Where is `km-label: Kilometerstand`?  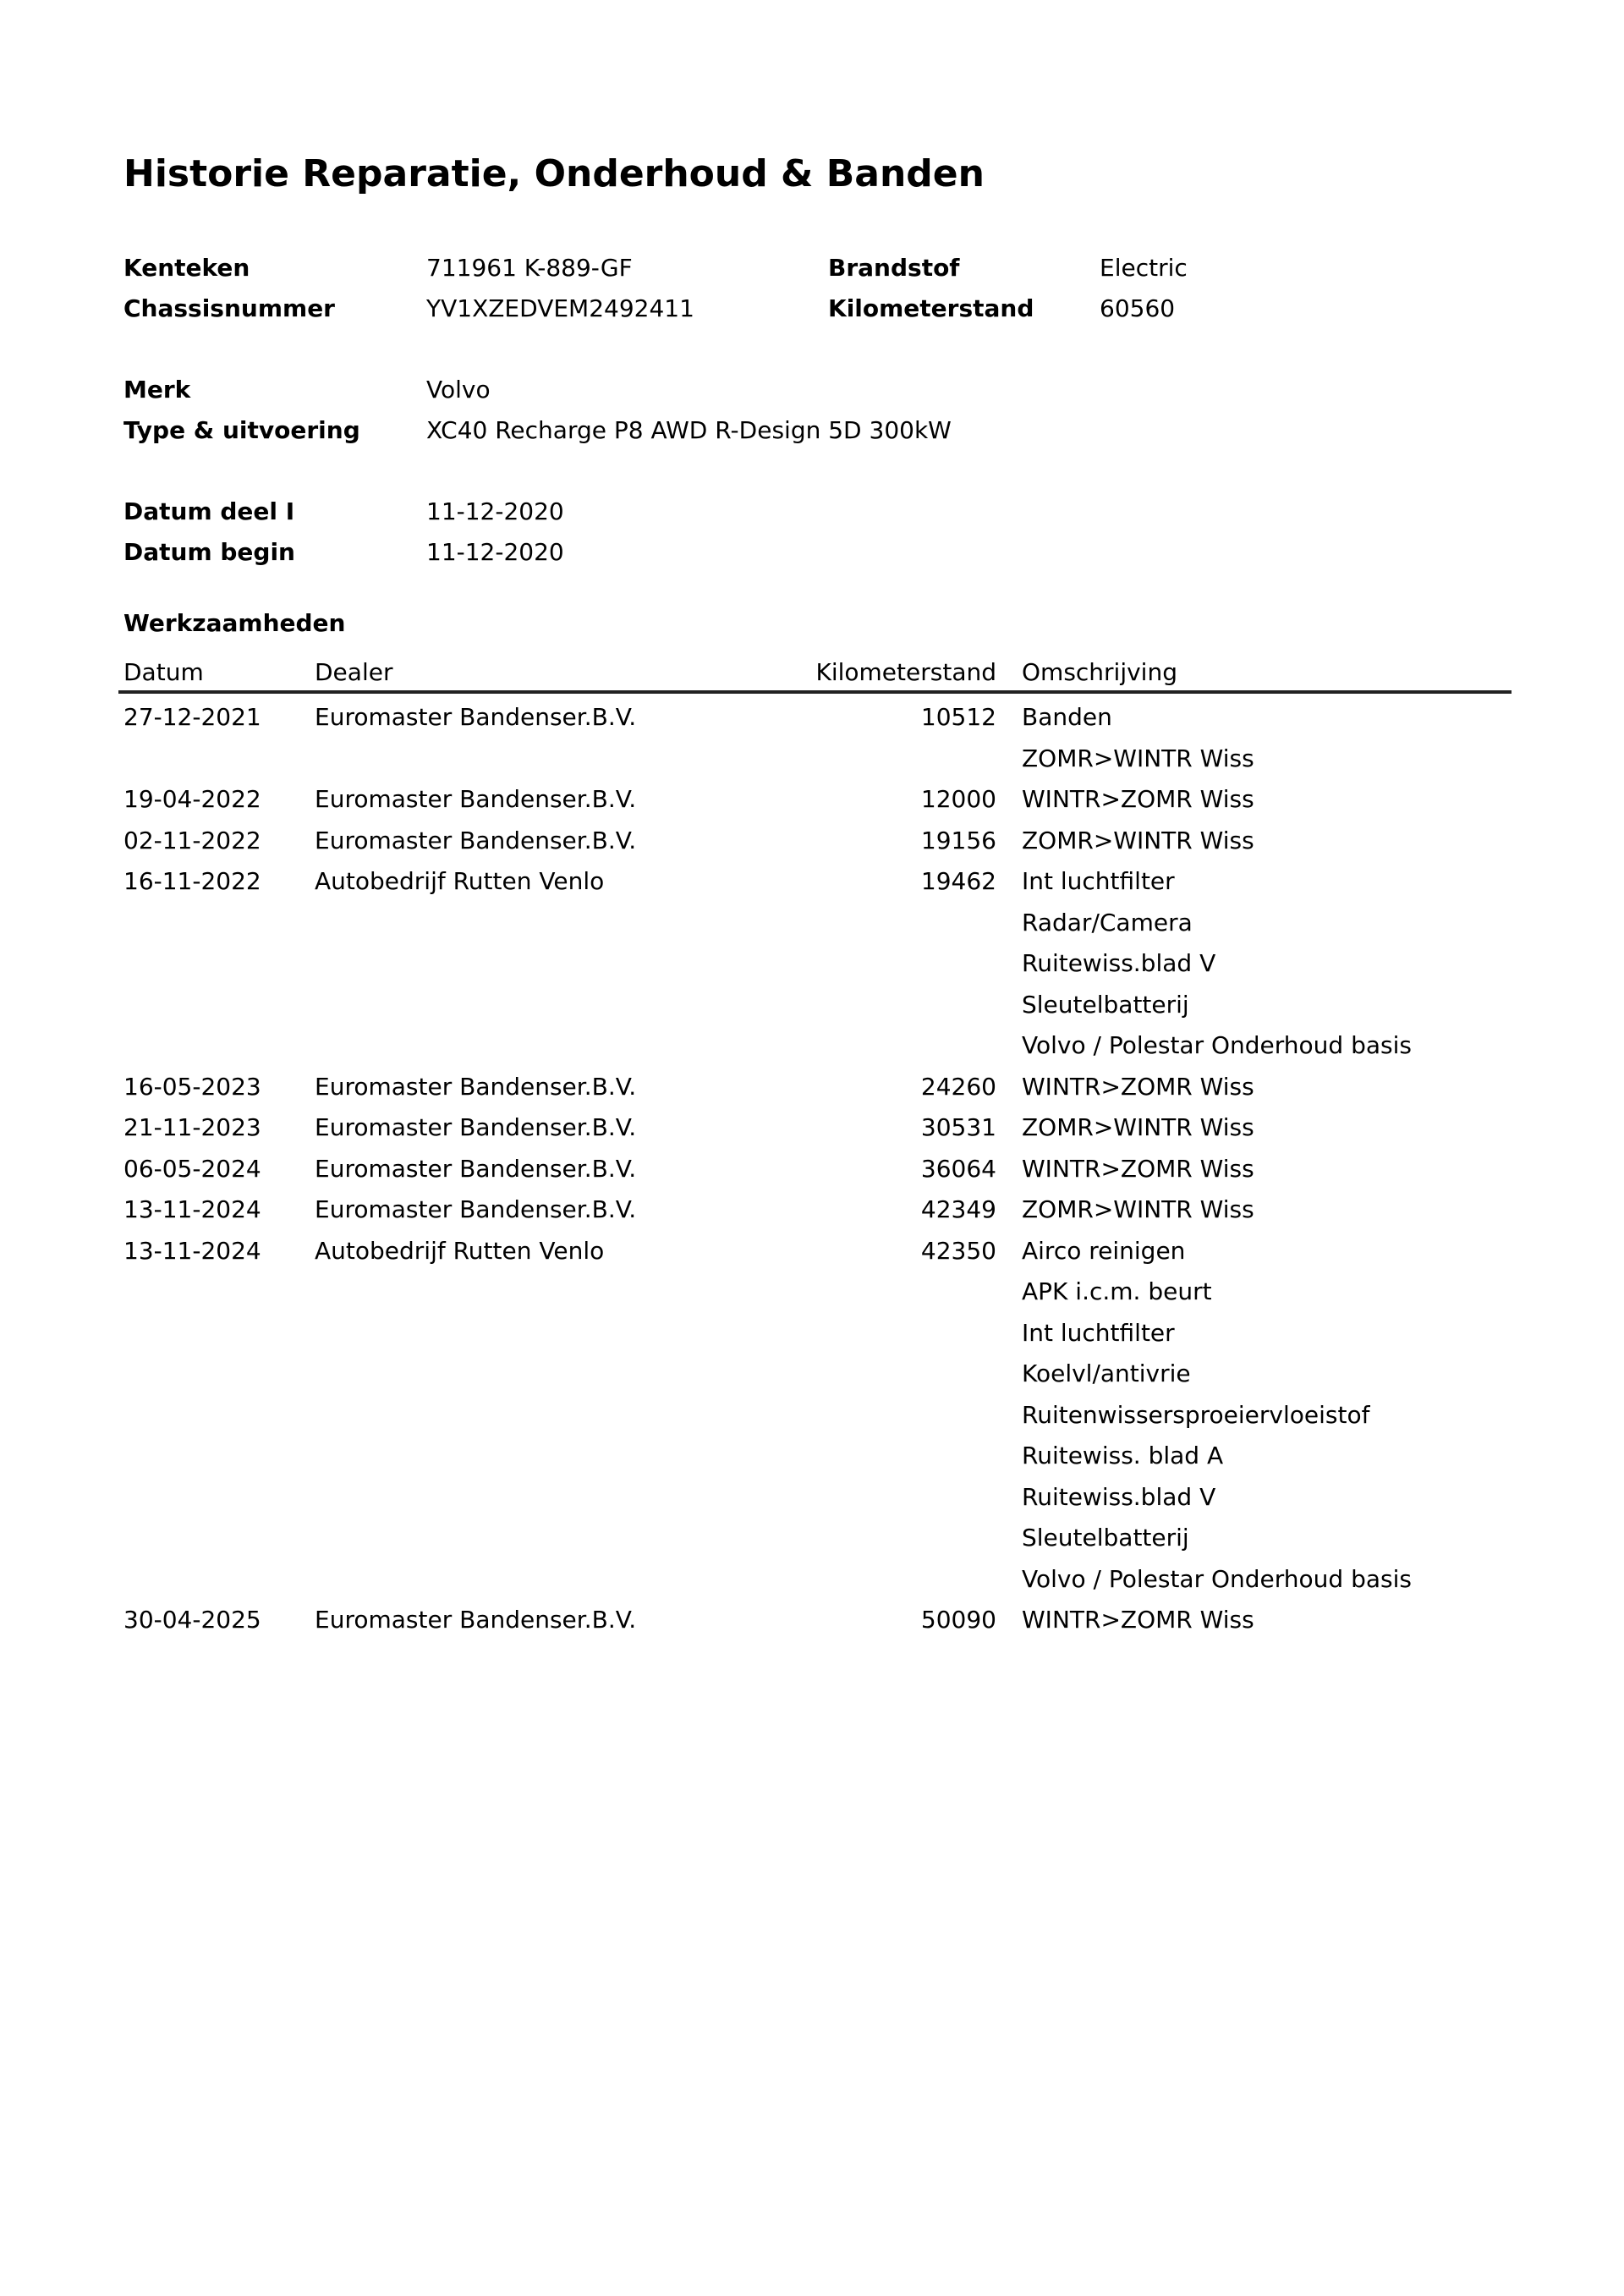
km-label: Kilometerstand is located at coordinates (931, 308).